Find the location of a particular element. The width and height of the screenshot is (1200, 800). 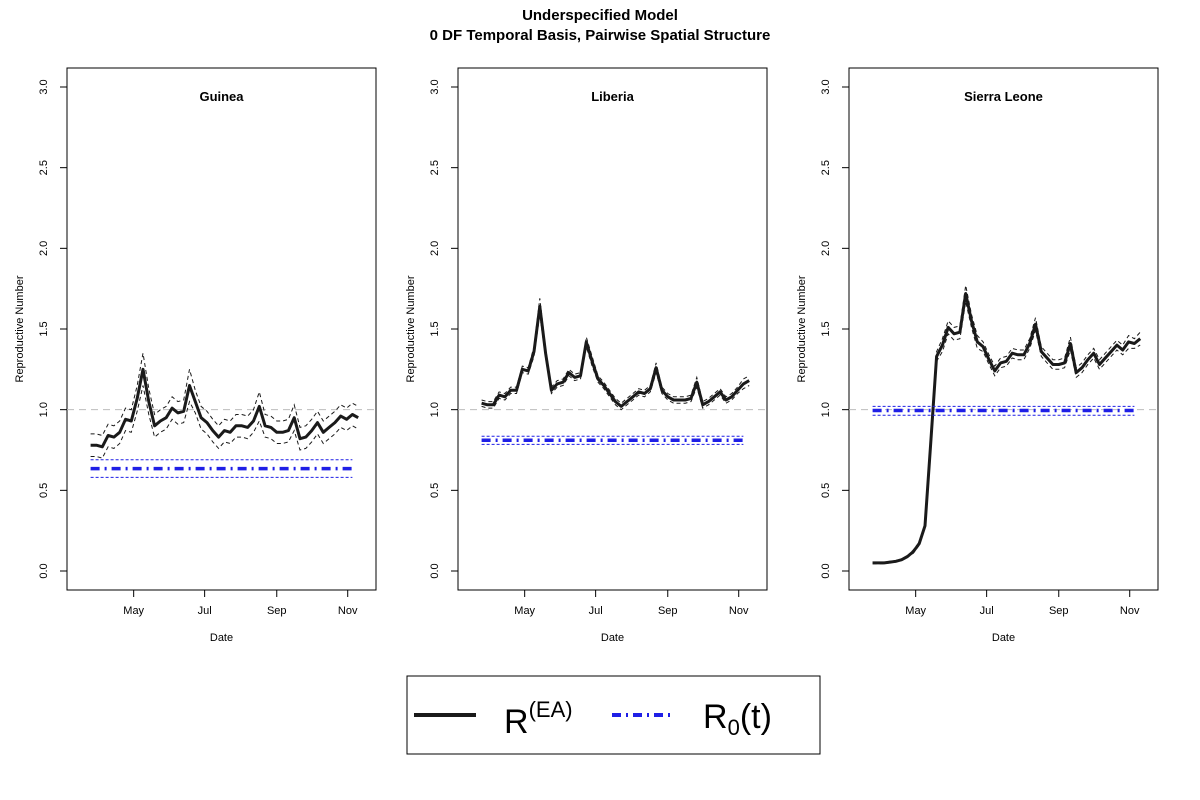

legend-label-r0: R0(t) is located at coordinates (737, 719).